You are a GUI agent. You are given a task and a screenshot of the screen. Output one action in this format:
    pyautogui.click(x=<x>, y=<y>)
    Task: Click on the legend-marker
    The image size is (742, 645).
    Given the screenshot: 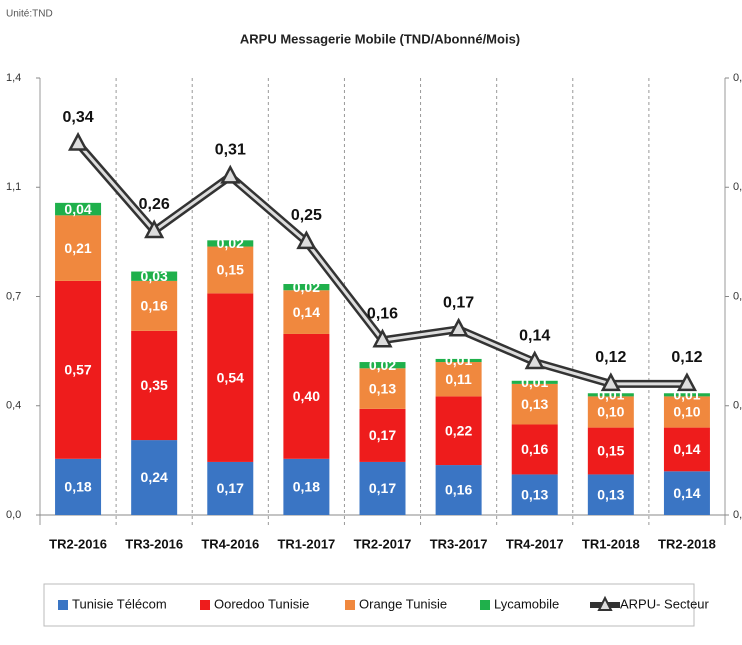 What is the action you would take?
    pyautogui.click(x=605, y=603)
    